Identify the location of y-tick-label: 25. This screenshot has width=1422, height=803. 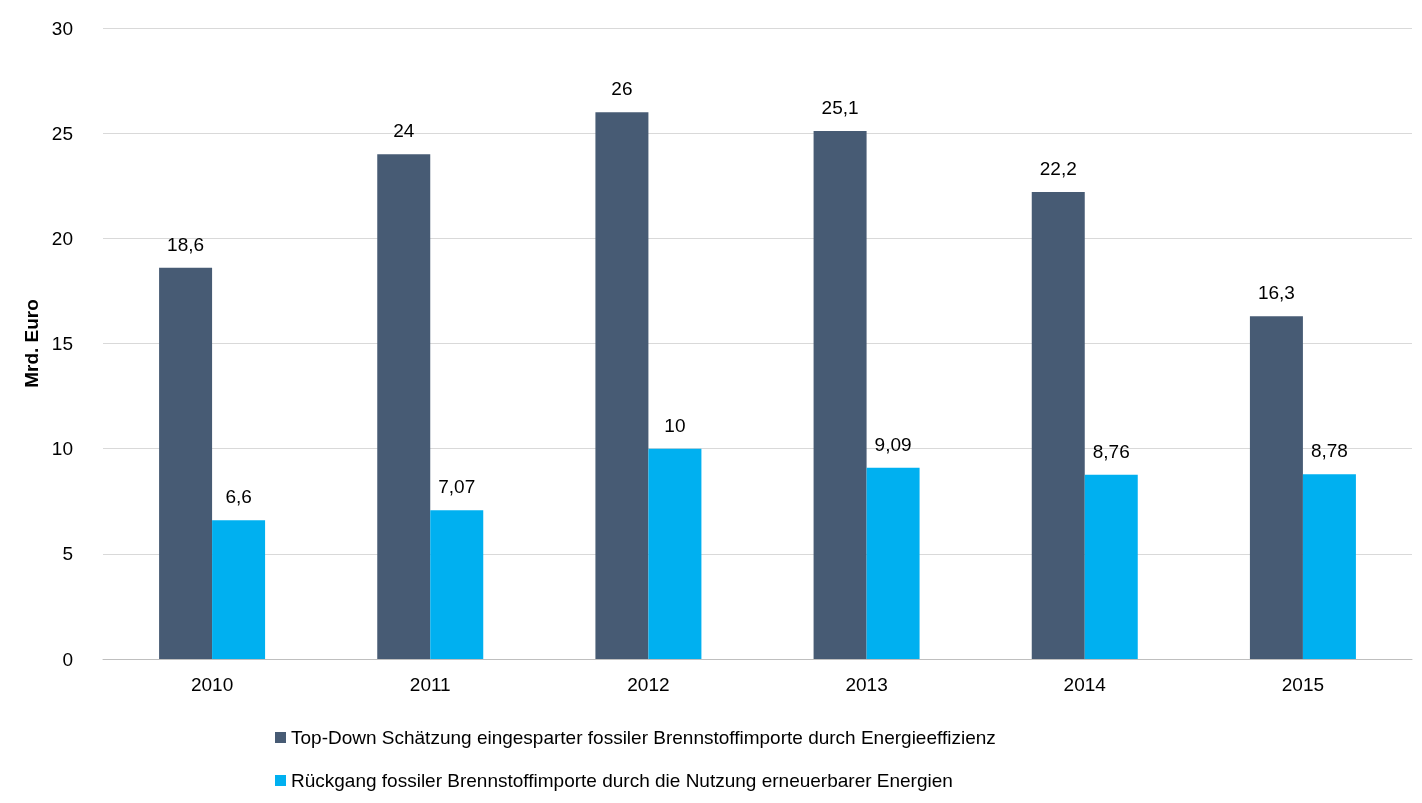
(62, 133).